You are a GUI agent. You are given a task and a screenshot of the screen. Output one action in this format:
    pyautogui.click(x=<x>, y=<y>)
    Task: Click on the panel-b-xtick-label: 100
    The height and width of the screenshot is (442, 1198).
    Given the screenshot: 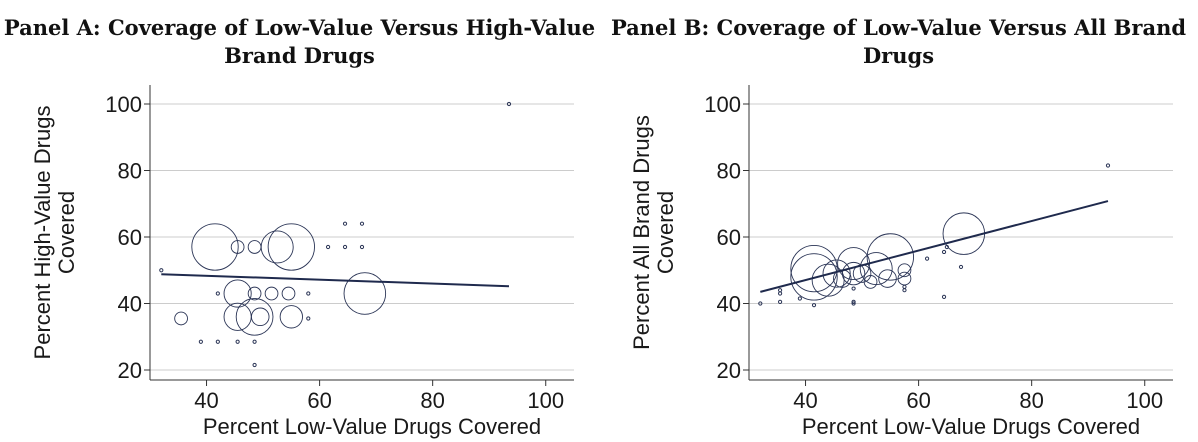 What is the action you would take?
    pyautogui.click(x=1144, y=400)
    